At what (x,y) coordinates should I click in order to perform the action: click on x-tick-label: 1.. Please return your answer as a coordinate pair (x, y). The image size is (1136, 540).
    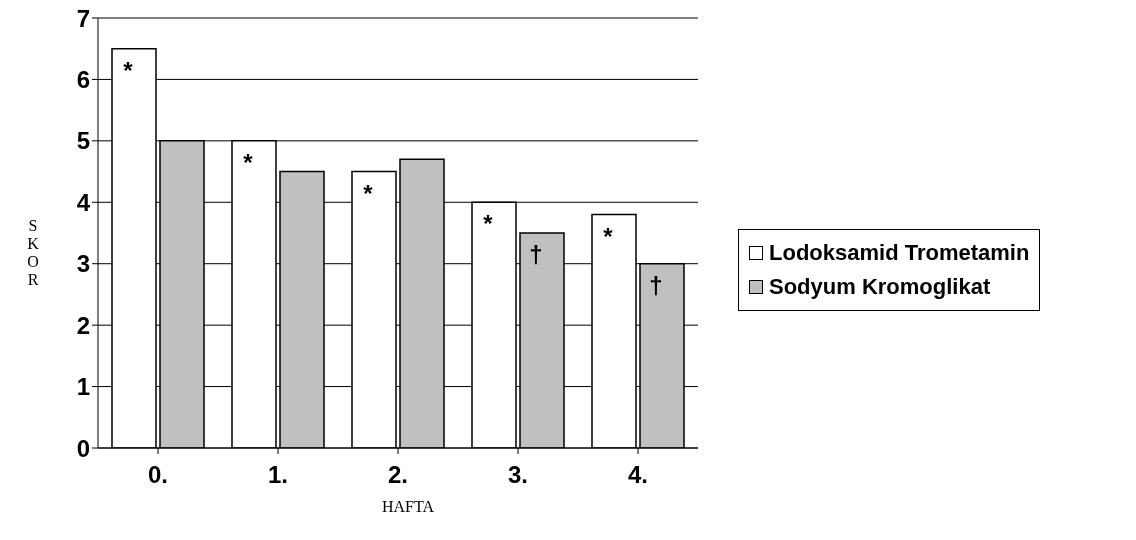
    Looking at the image, I should click on (278, 475).